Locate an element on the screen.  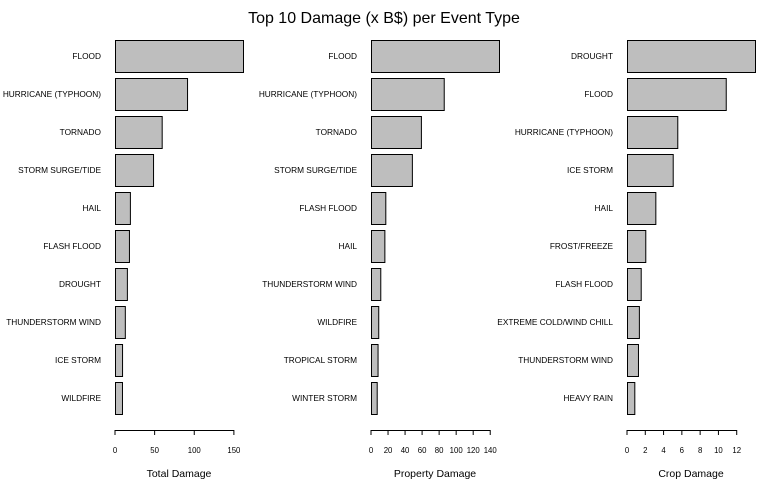
x-axis-title: Total Damage is located at coordinates (179, 474).